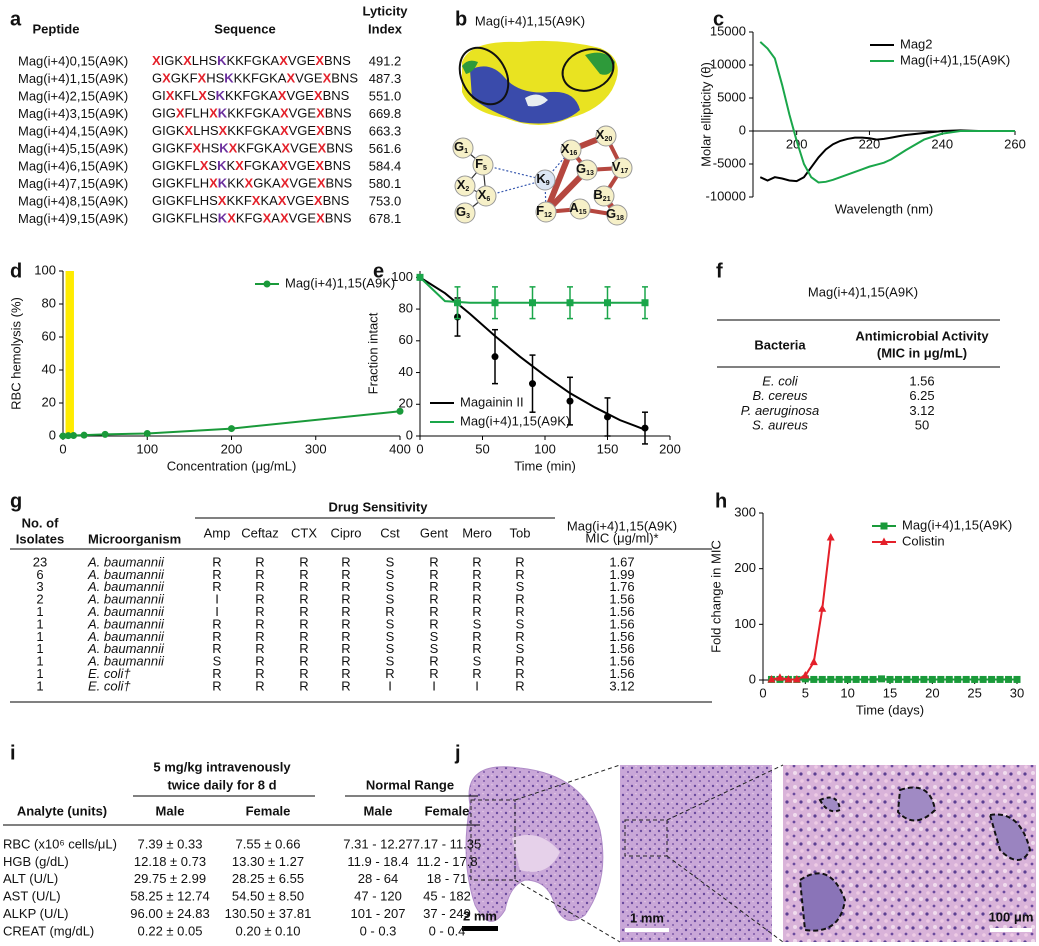 The image size is (1039, 946). I want to click on residue: H, so click(204, 183).